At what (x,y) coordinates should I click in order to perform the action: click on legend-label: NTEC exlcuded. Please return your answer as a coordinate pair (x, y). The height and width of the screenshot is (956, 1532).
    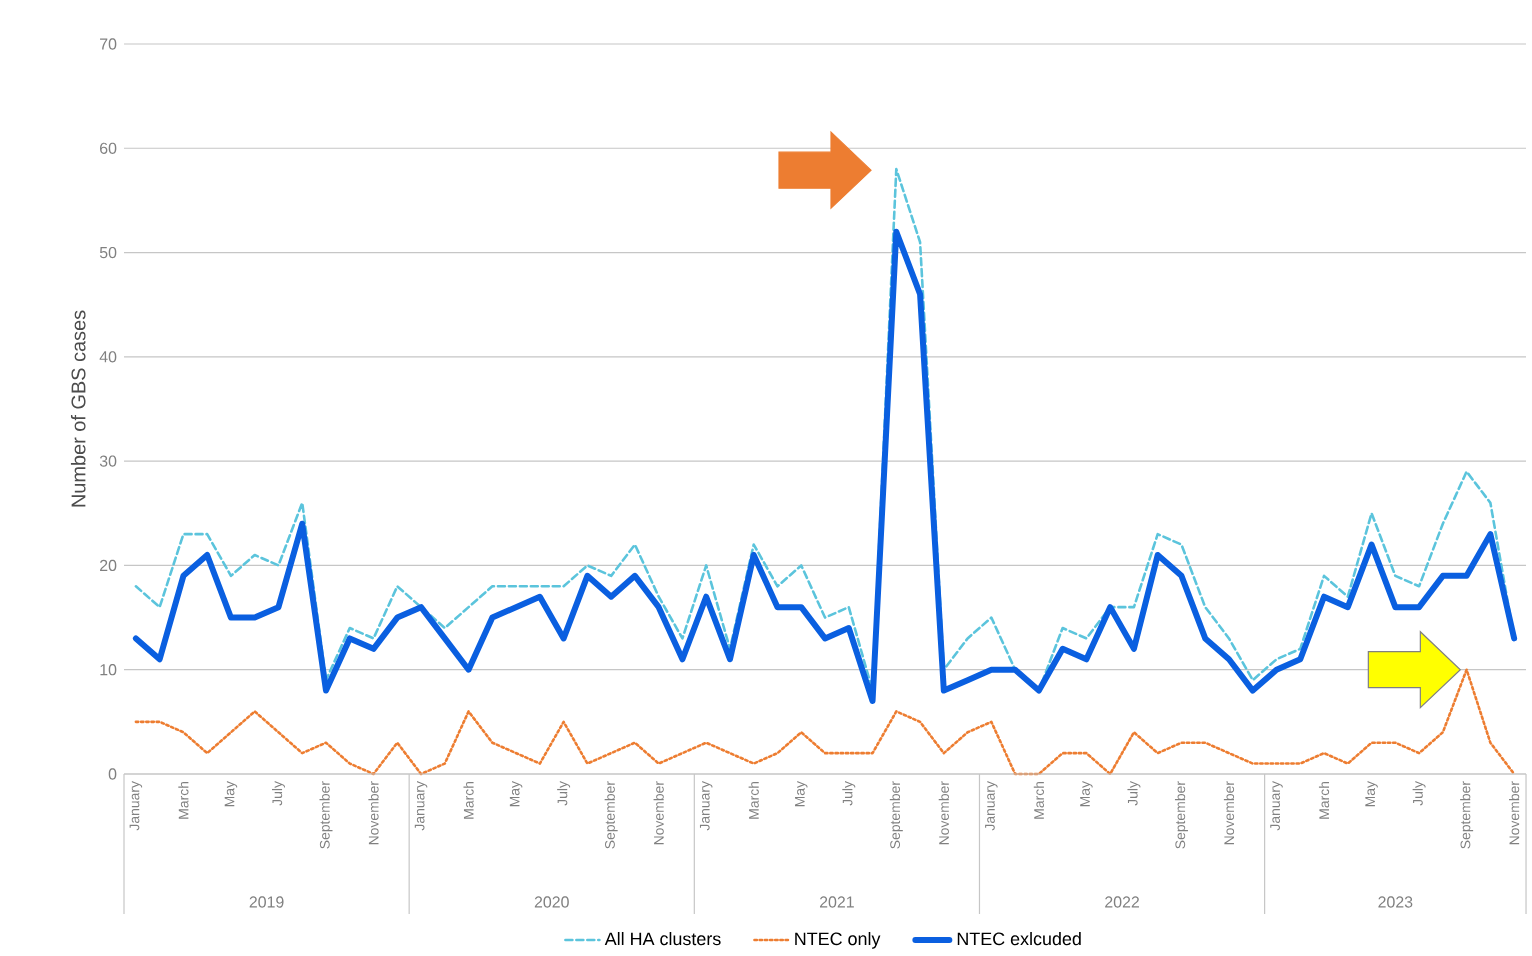
    Looking at the image, I should click on (1019, 939).